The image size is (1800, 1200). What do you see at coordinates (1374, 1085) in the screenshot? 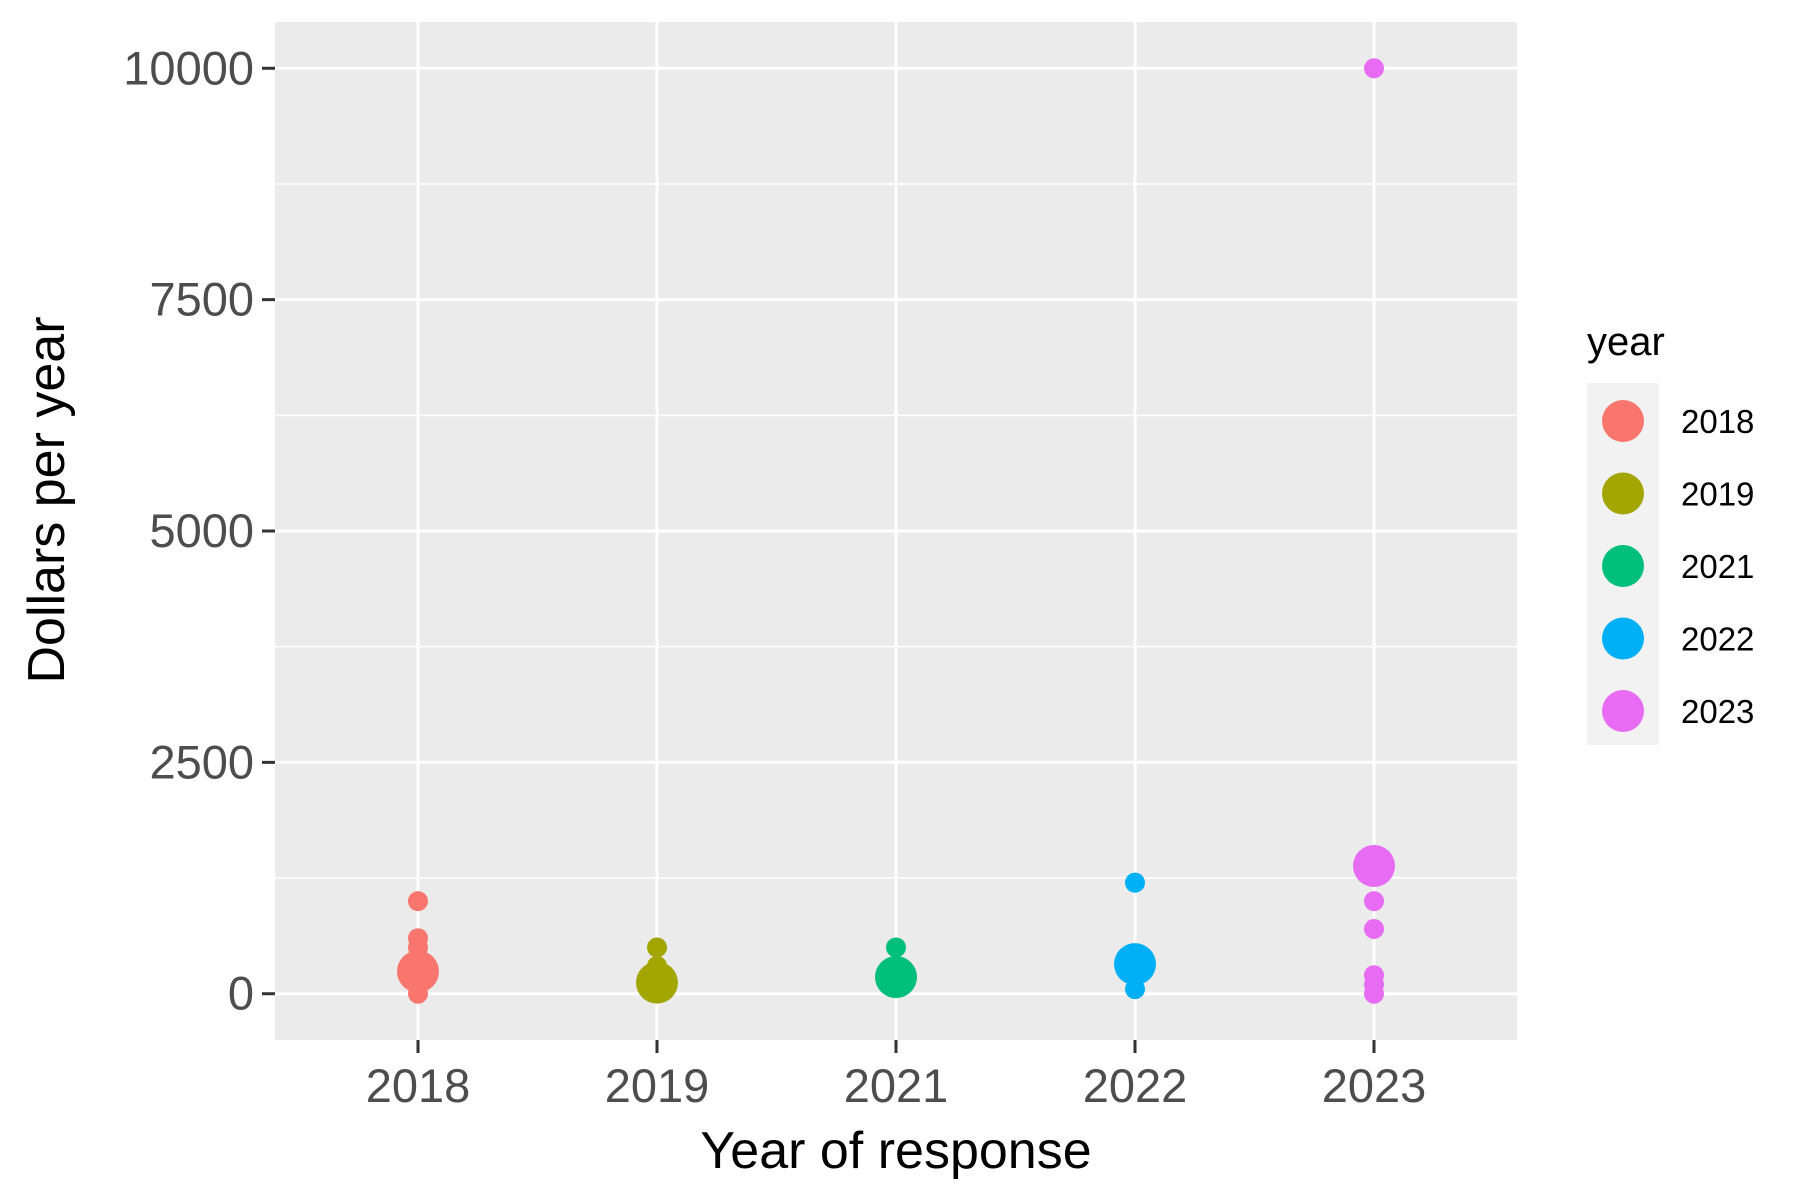
I see `x-tick-label: 2023` at bounding box center [1374, 1085].